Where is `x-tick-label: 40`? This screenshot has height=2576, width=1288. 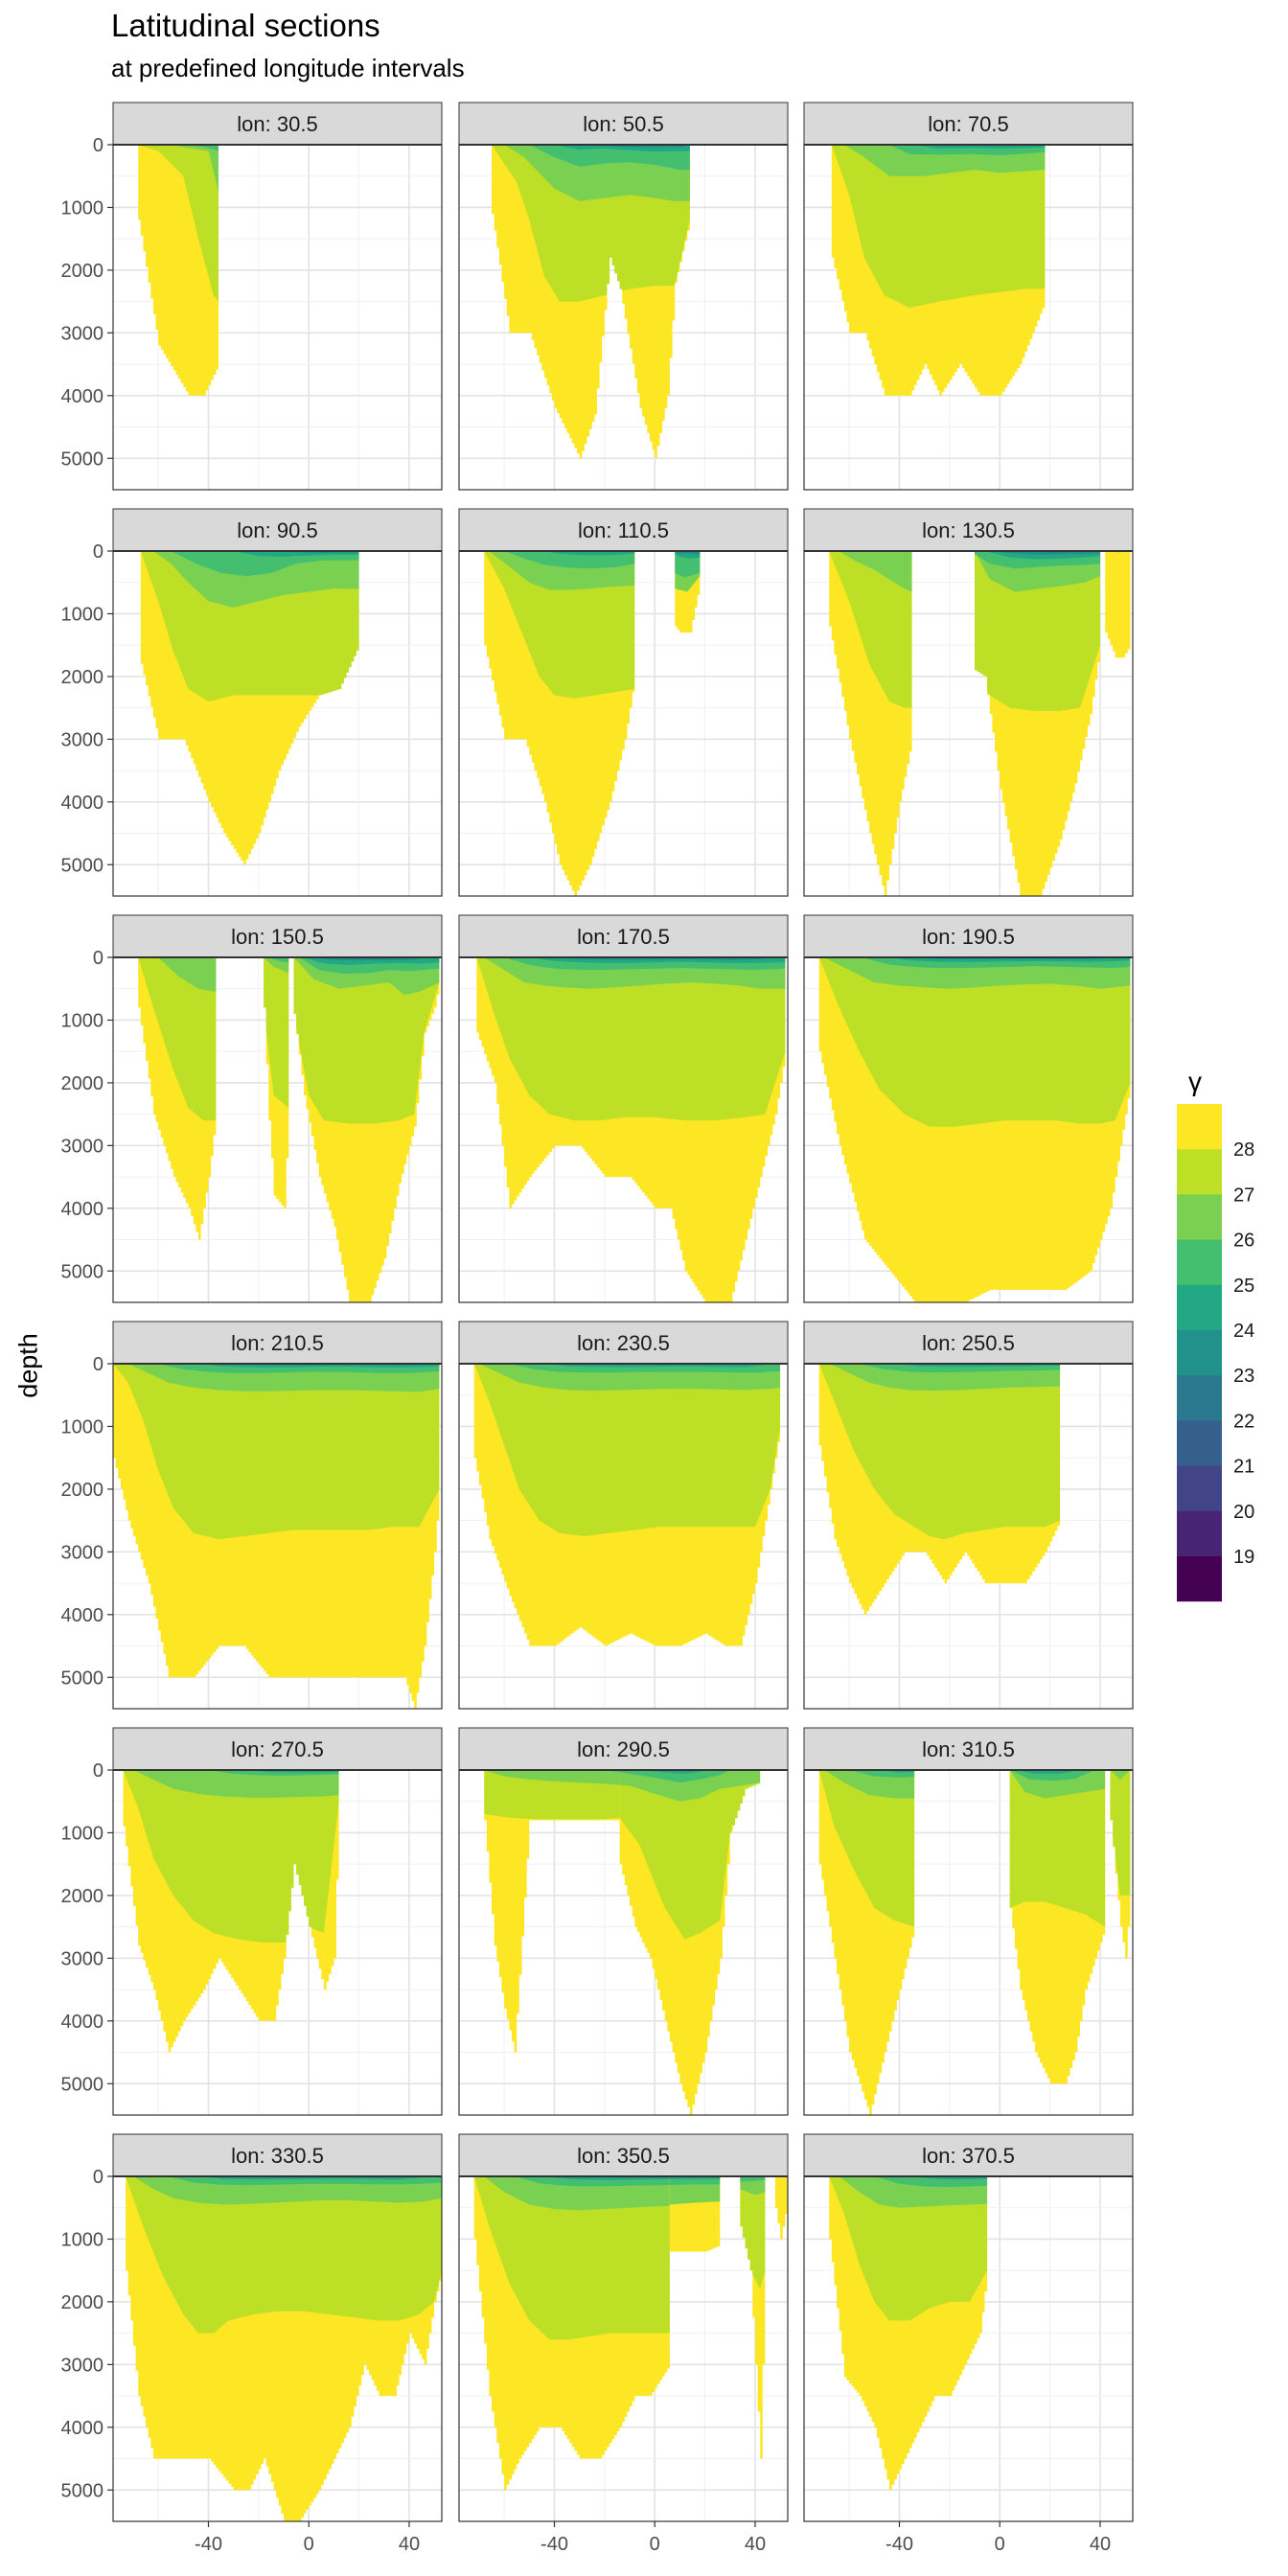 x-tick-label: 40 is located at coordinates (409, 2544).